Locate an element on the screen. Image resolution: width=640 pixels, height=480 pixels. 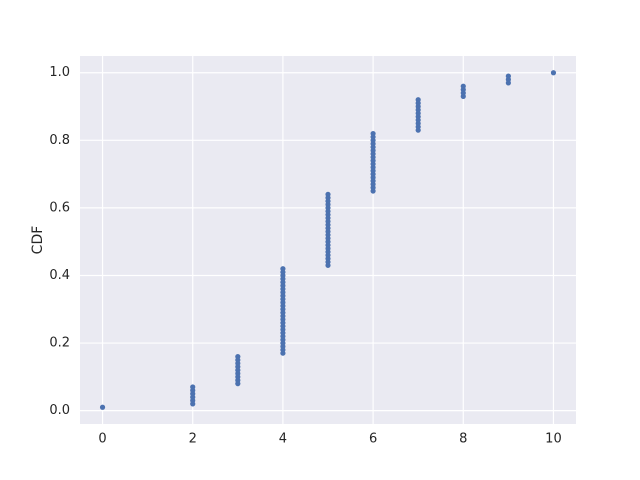
y-tick-label: 0.0 is located at coordinates (59, 410).